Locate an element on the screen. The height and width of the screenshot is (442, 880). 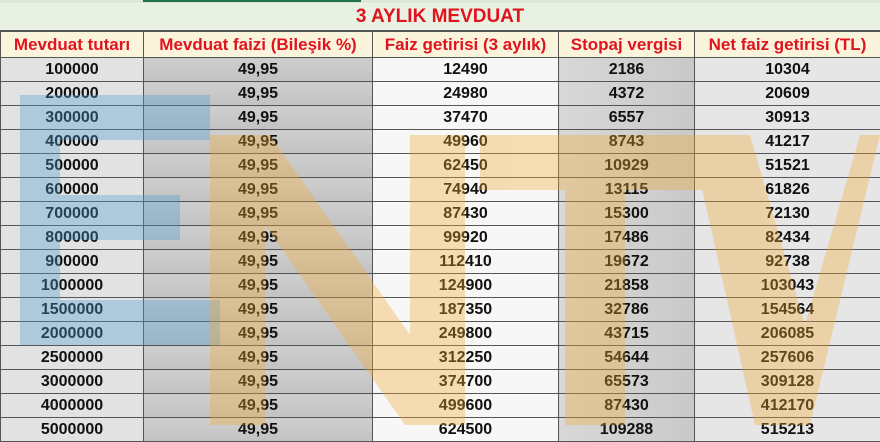
deposit-amount-cell: 900000 is located at coordinates (72, 262).